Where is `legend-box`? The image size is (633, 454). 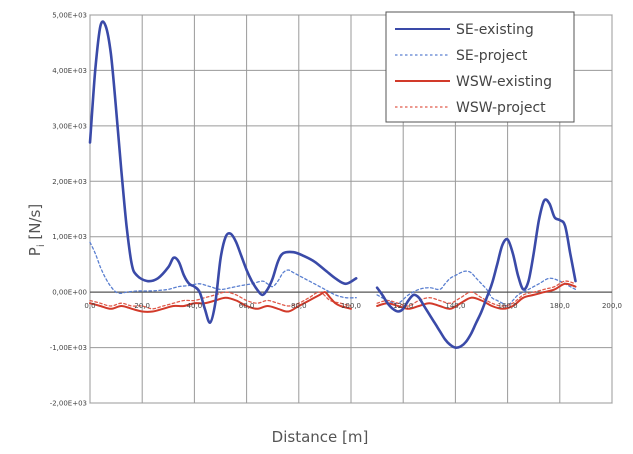
legend-box is located at coordinates (480, 67).